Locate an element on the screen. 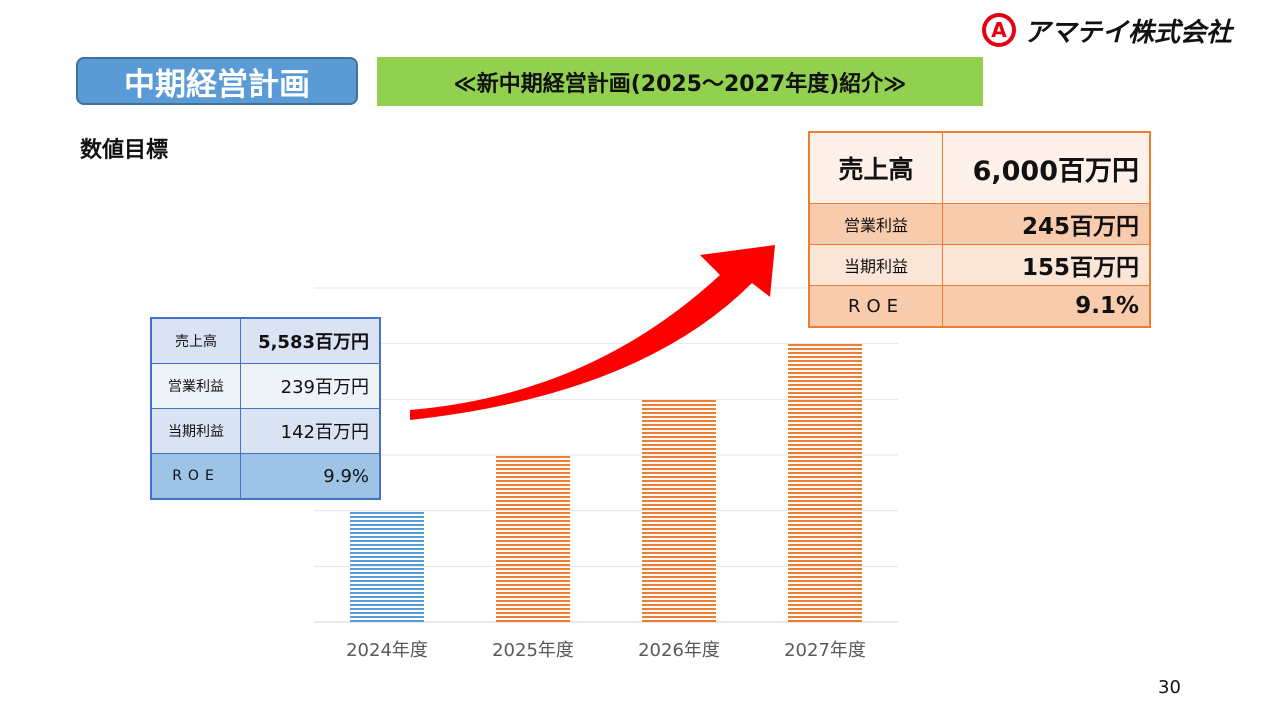  row-value: 9.9% is located at coordinates (310, 476).